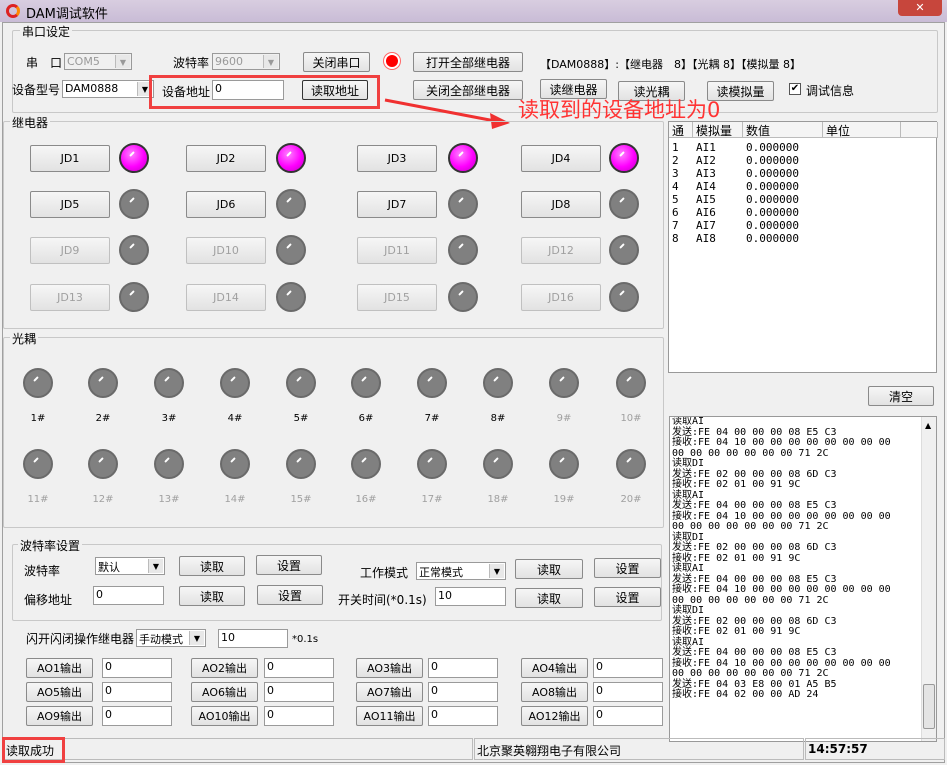 This screenshot has width=947, height=765. I want to click on relay-lamp-icon, so click(463, 204).